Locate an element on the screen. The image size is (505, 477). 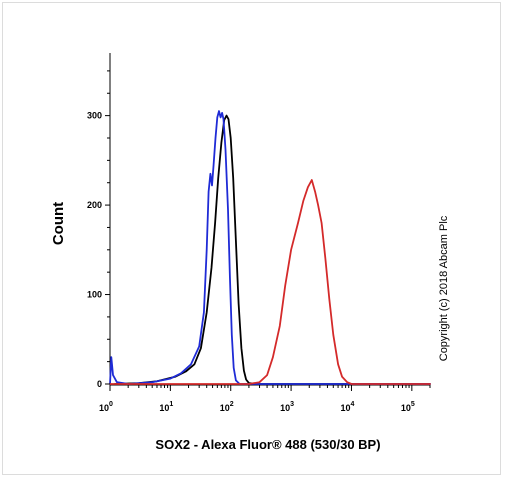
x-axis-title: SOX2 - Alexa Fluor® 488 (530/30 BP) is located at coordinates (267, 444).